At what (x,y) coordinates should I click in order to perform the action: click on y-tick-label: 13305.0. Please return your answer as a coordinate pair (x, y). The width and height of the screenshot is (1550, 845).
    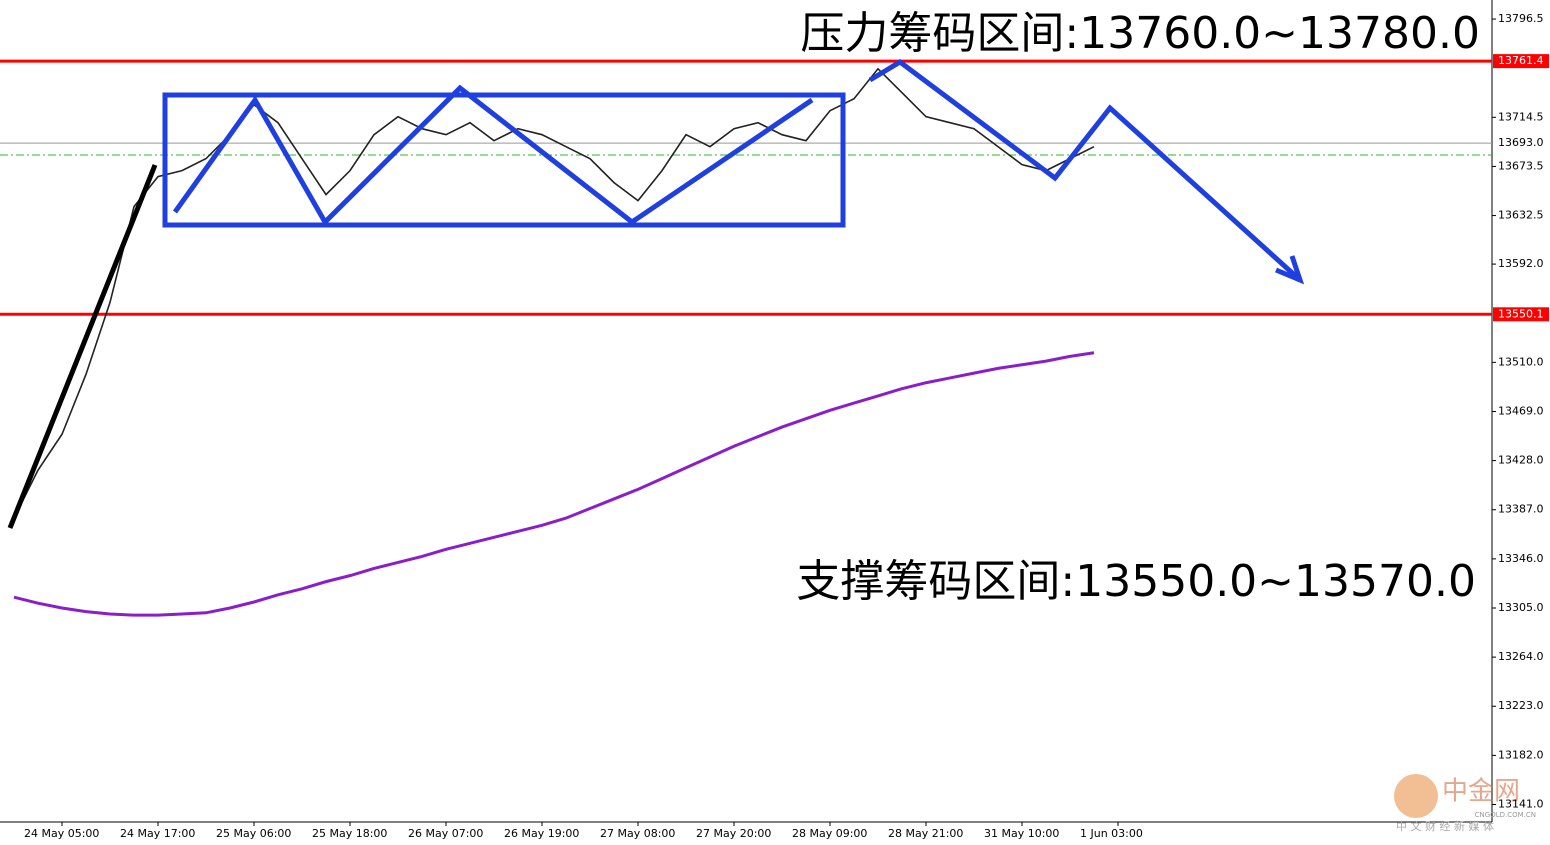
    Looking at the image, I should click on (1521, 607).